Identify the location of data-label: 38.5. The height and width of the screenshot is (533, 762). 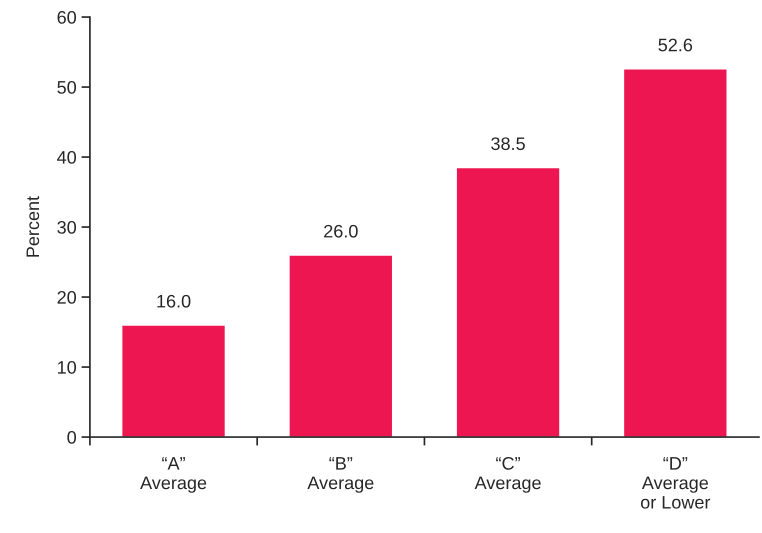
(508, 143).